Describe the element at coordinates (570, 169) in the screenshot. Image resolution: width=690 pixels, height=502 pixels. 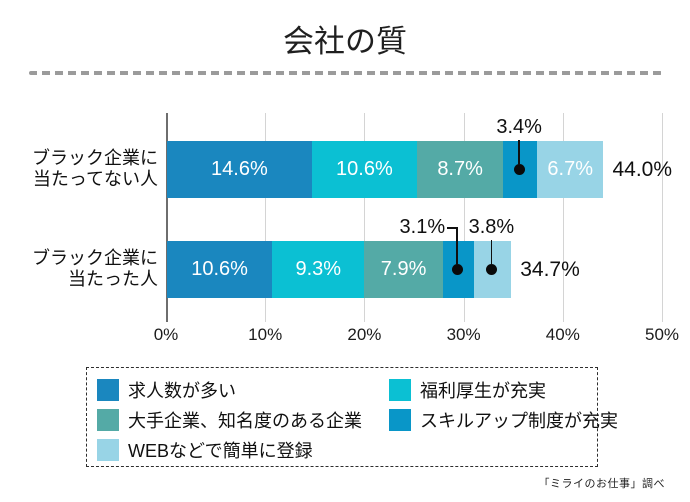
I see `bar-segment-5: 6.7%` at that location.